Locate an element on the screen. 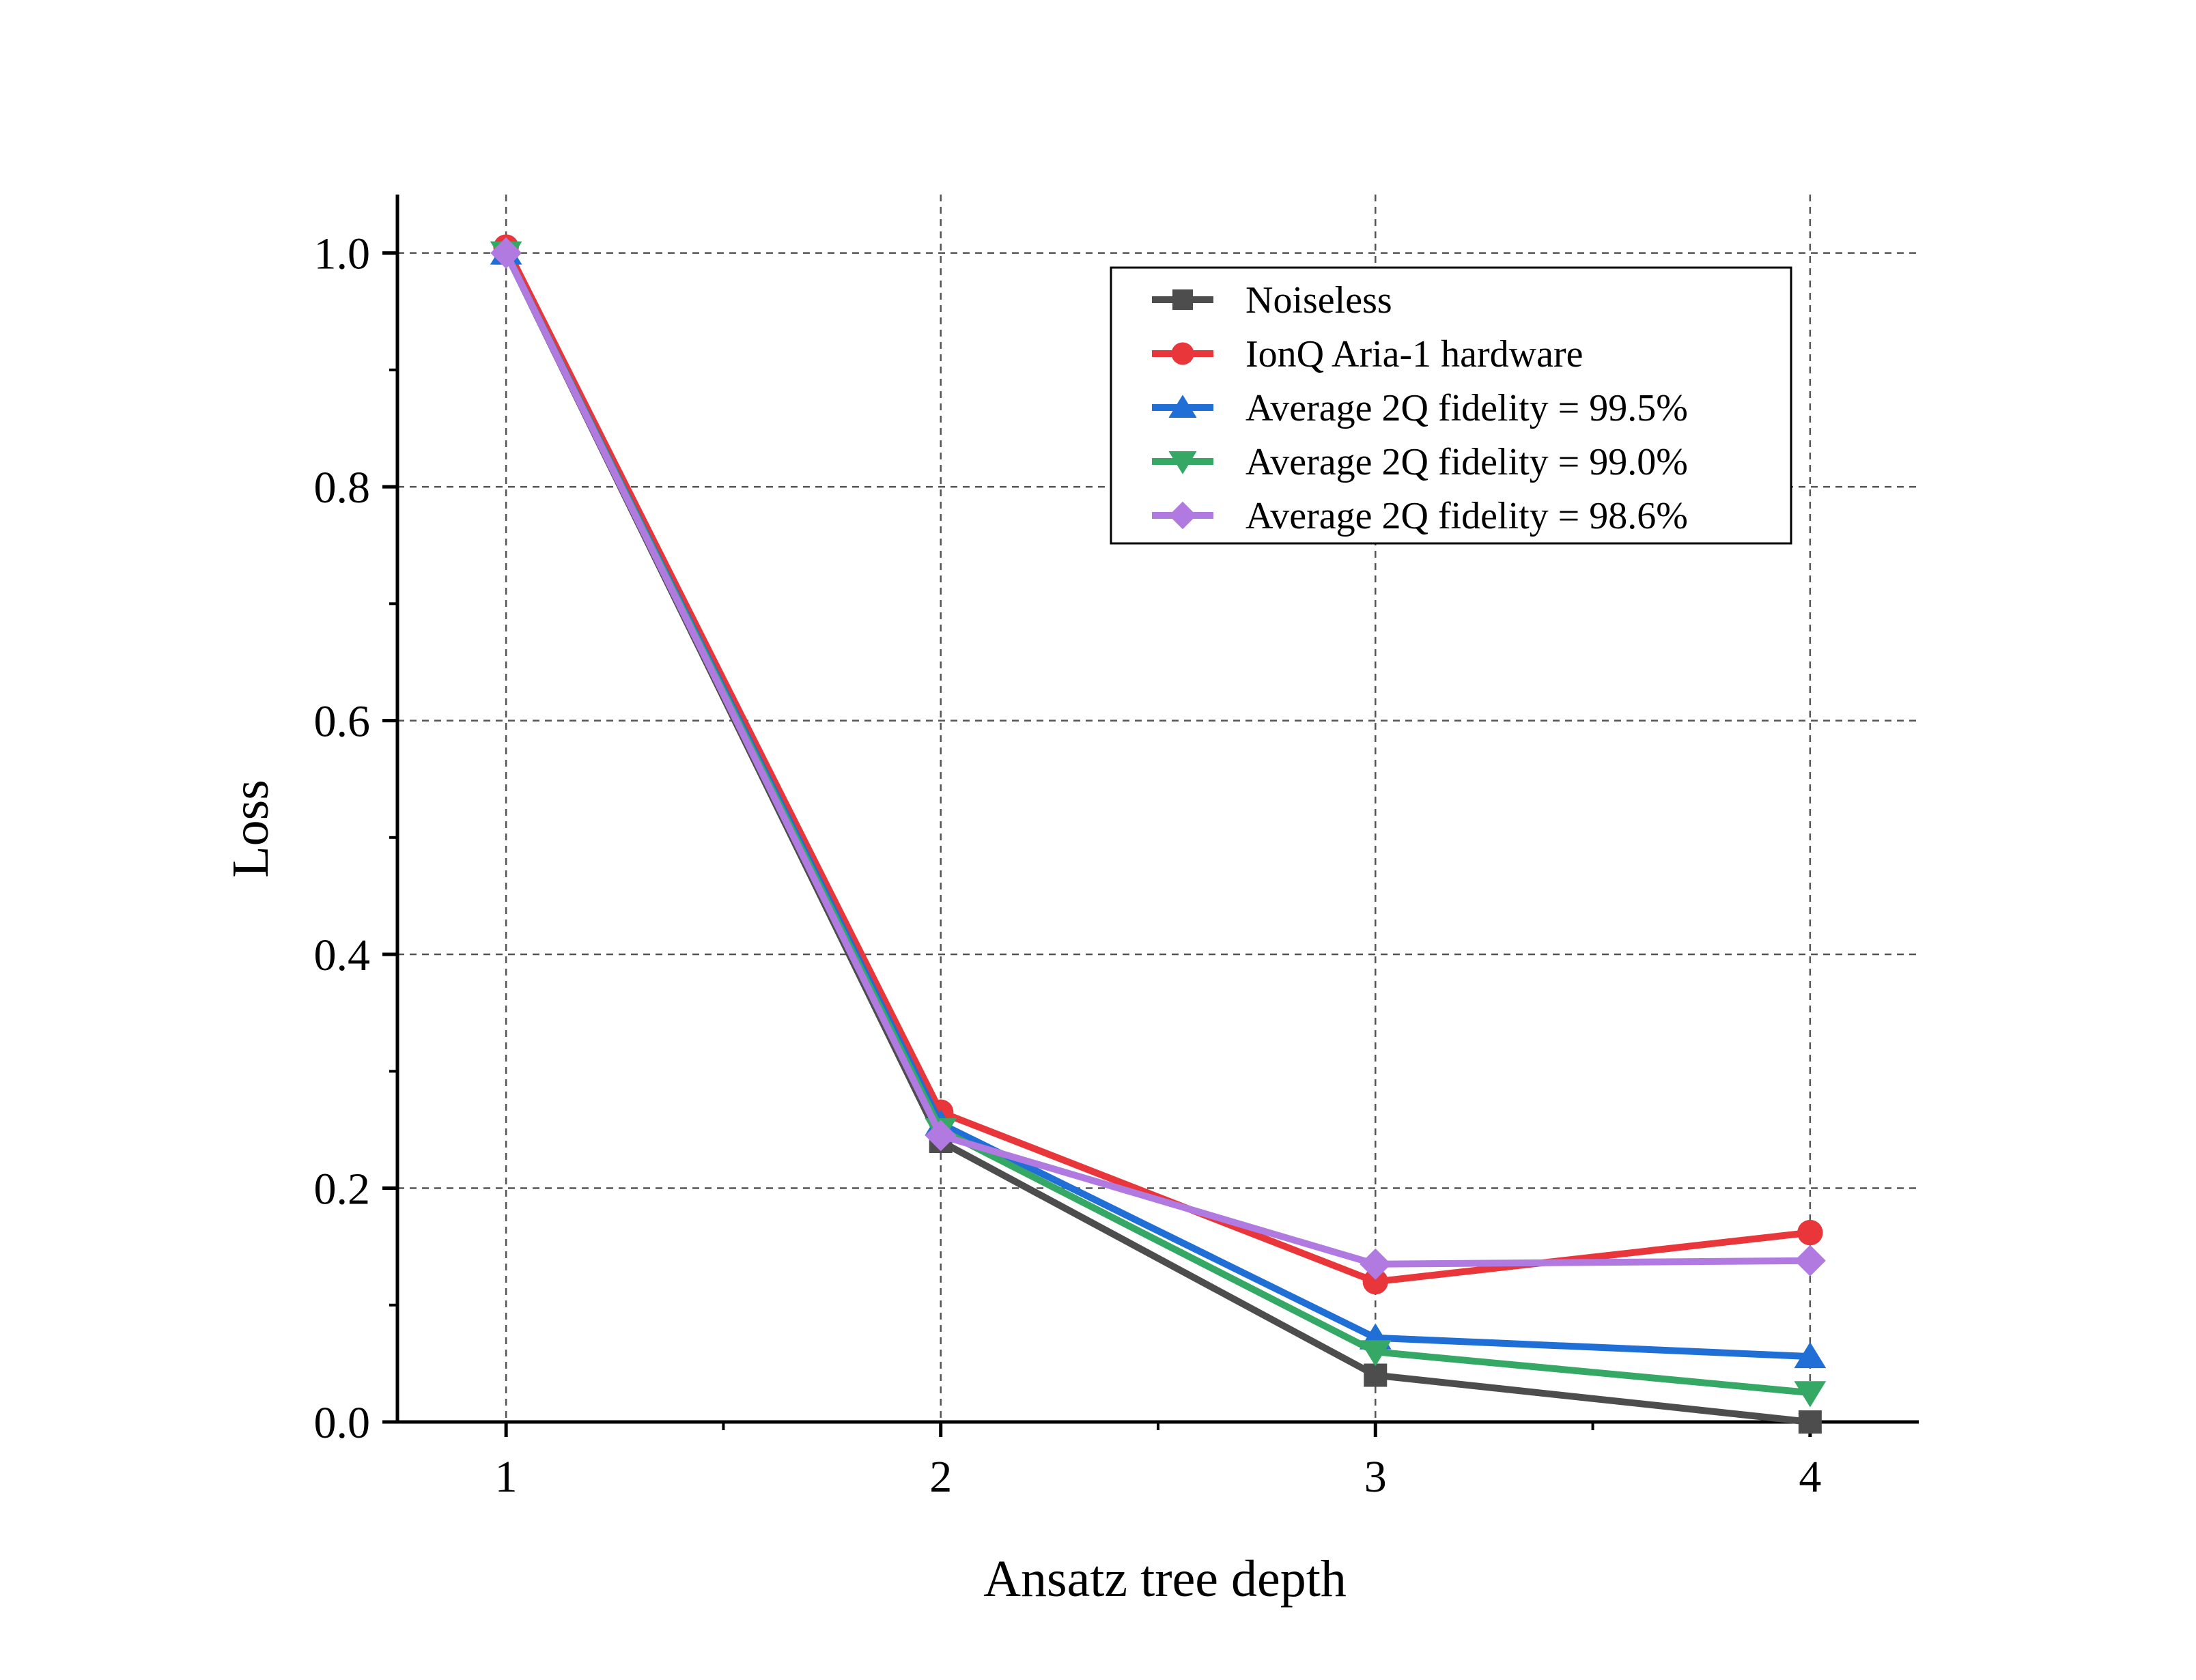 Image resolution: width=2196 pixels, height=1680 pixels. legend-item: IonQ Aria-1 hardware is located at coordinates (1368, 354).